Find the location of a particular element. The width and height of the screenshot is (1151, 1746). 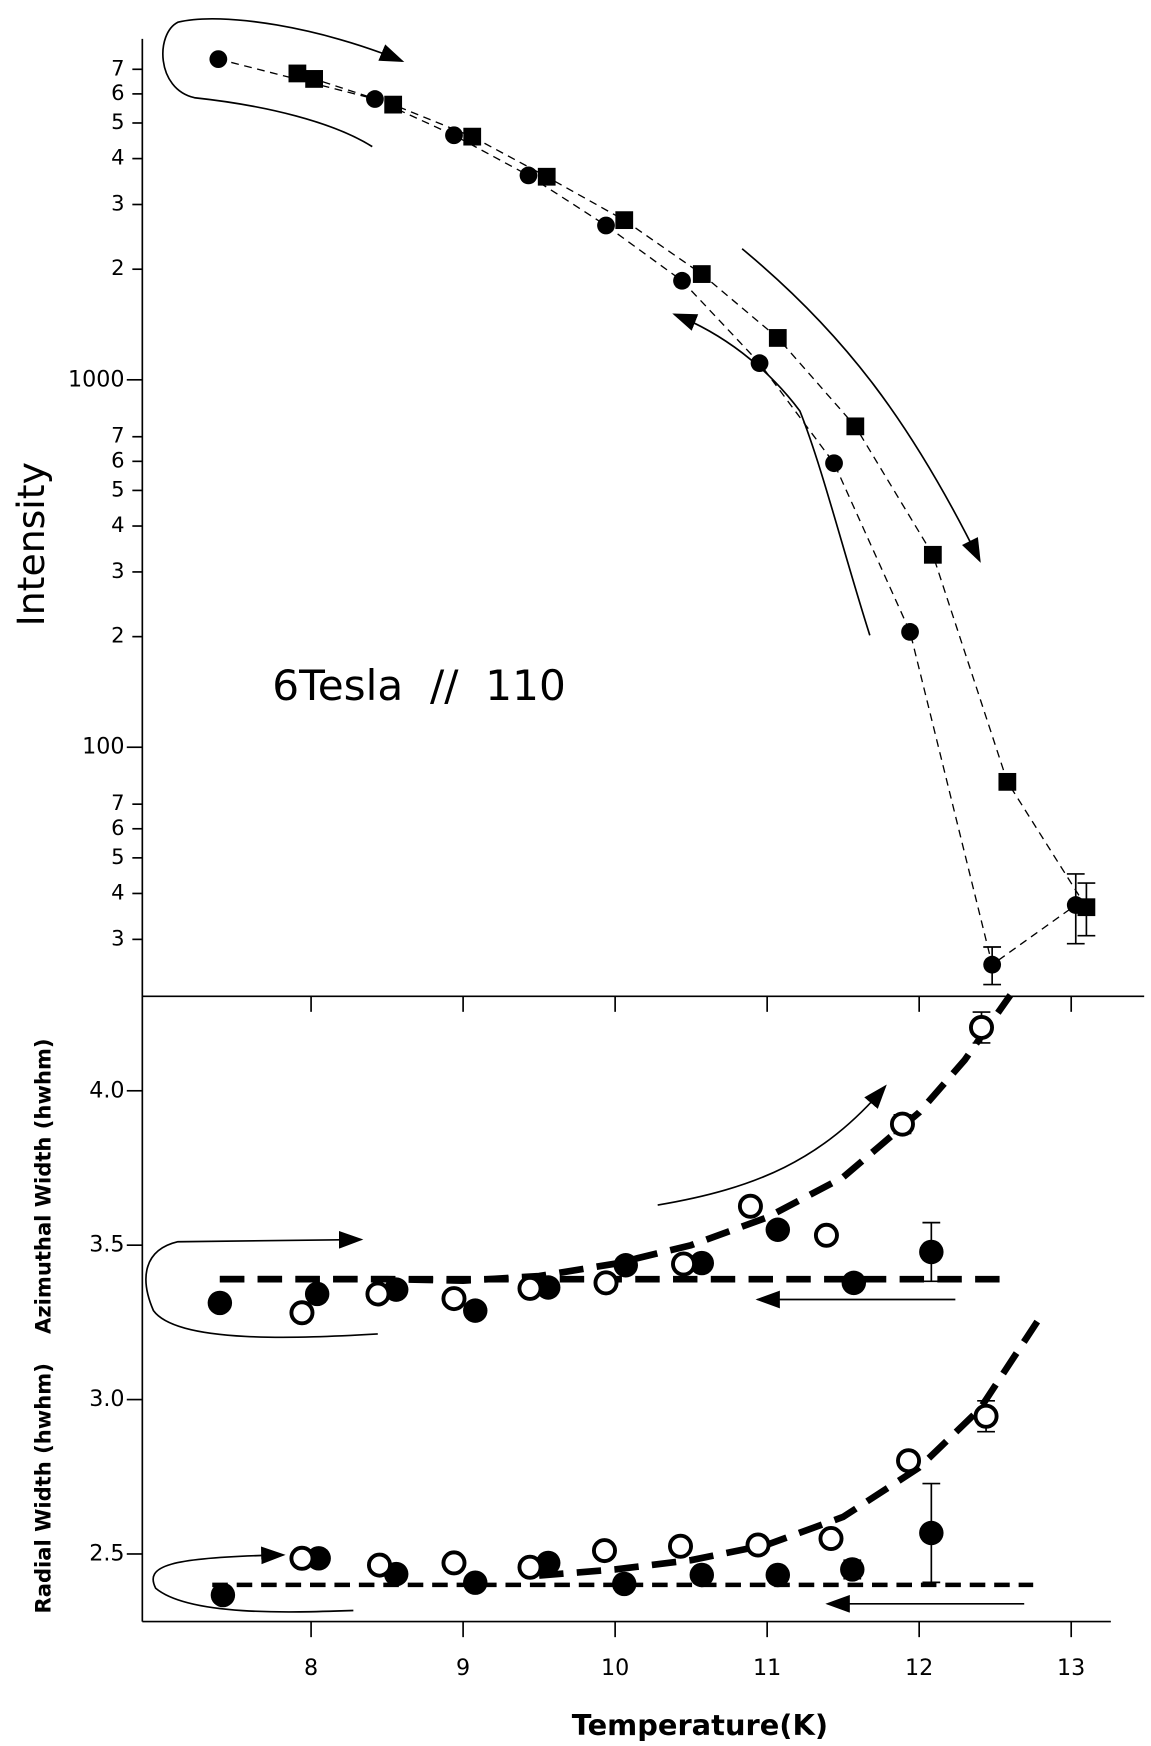

x-tick-label: 9 is located at coordinates (463, 1668).